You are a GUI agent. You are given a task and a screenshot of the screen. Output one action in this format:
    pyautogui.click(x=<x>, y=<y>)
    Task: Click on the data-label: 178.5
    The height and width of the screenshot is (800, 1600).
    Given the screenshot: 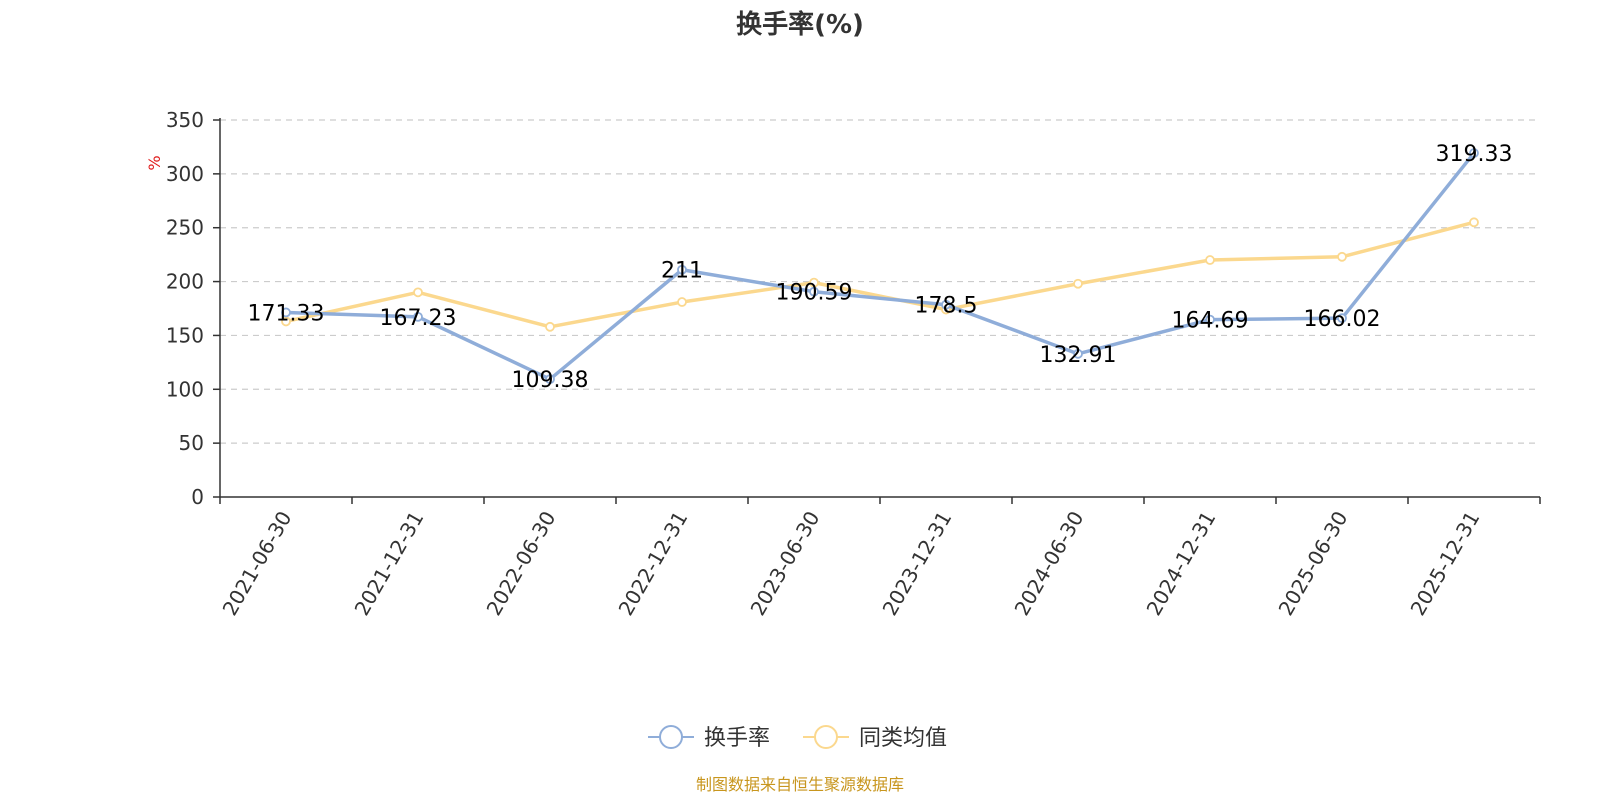 What is the action you would take?
    pyautogui.click(x=946, y=306)
    